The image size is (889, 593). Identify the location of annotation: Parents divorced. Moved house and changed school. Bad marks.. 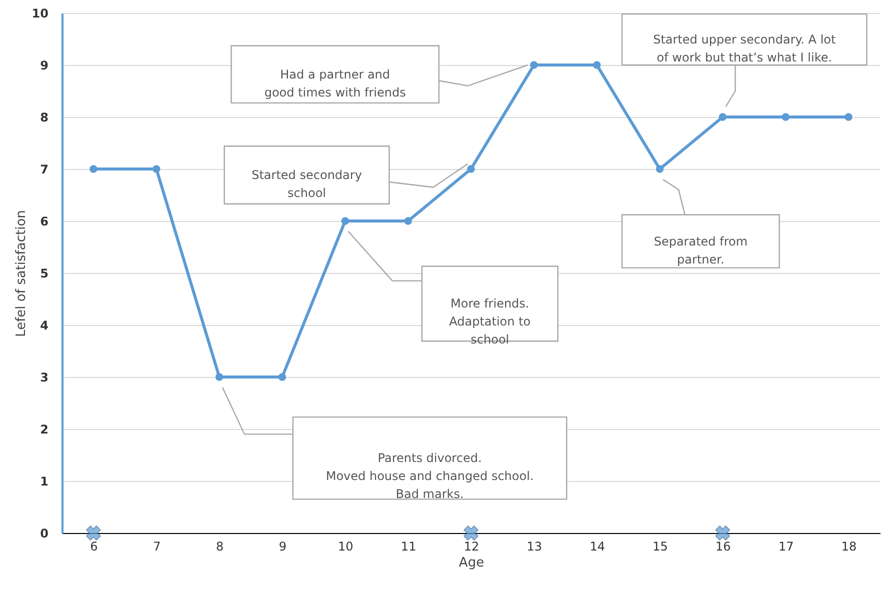
(430, 476).